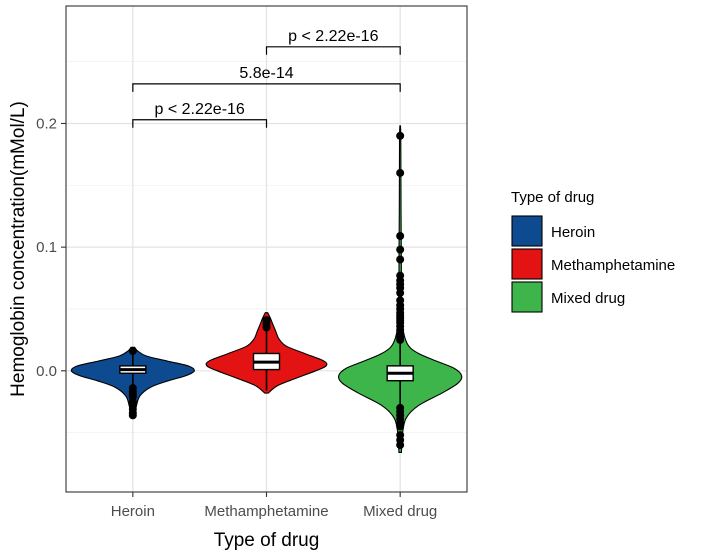  Describe the element at coordinates (266, 73) in the screenshot. I see `bracket-label: 5.8e-14` at that location.